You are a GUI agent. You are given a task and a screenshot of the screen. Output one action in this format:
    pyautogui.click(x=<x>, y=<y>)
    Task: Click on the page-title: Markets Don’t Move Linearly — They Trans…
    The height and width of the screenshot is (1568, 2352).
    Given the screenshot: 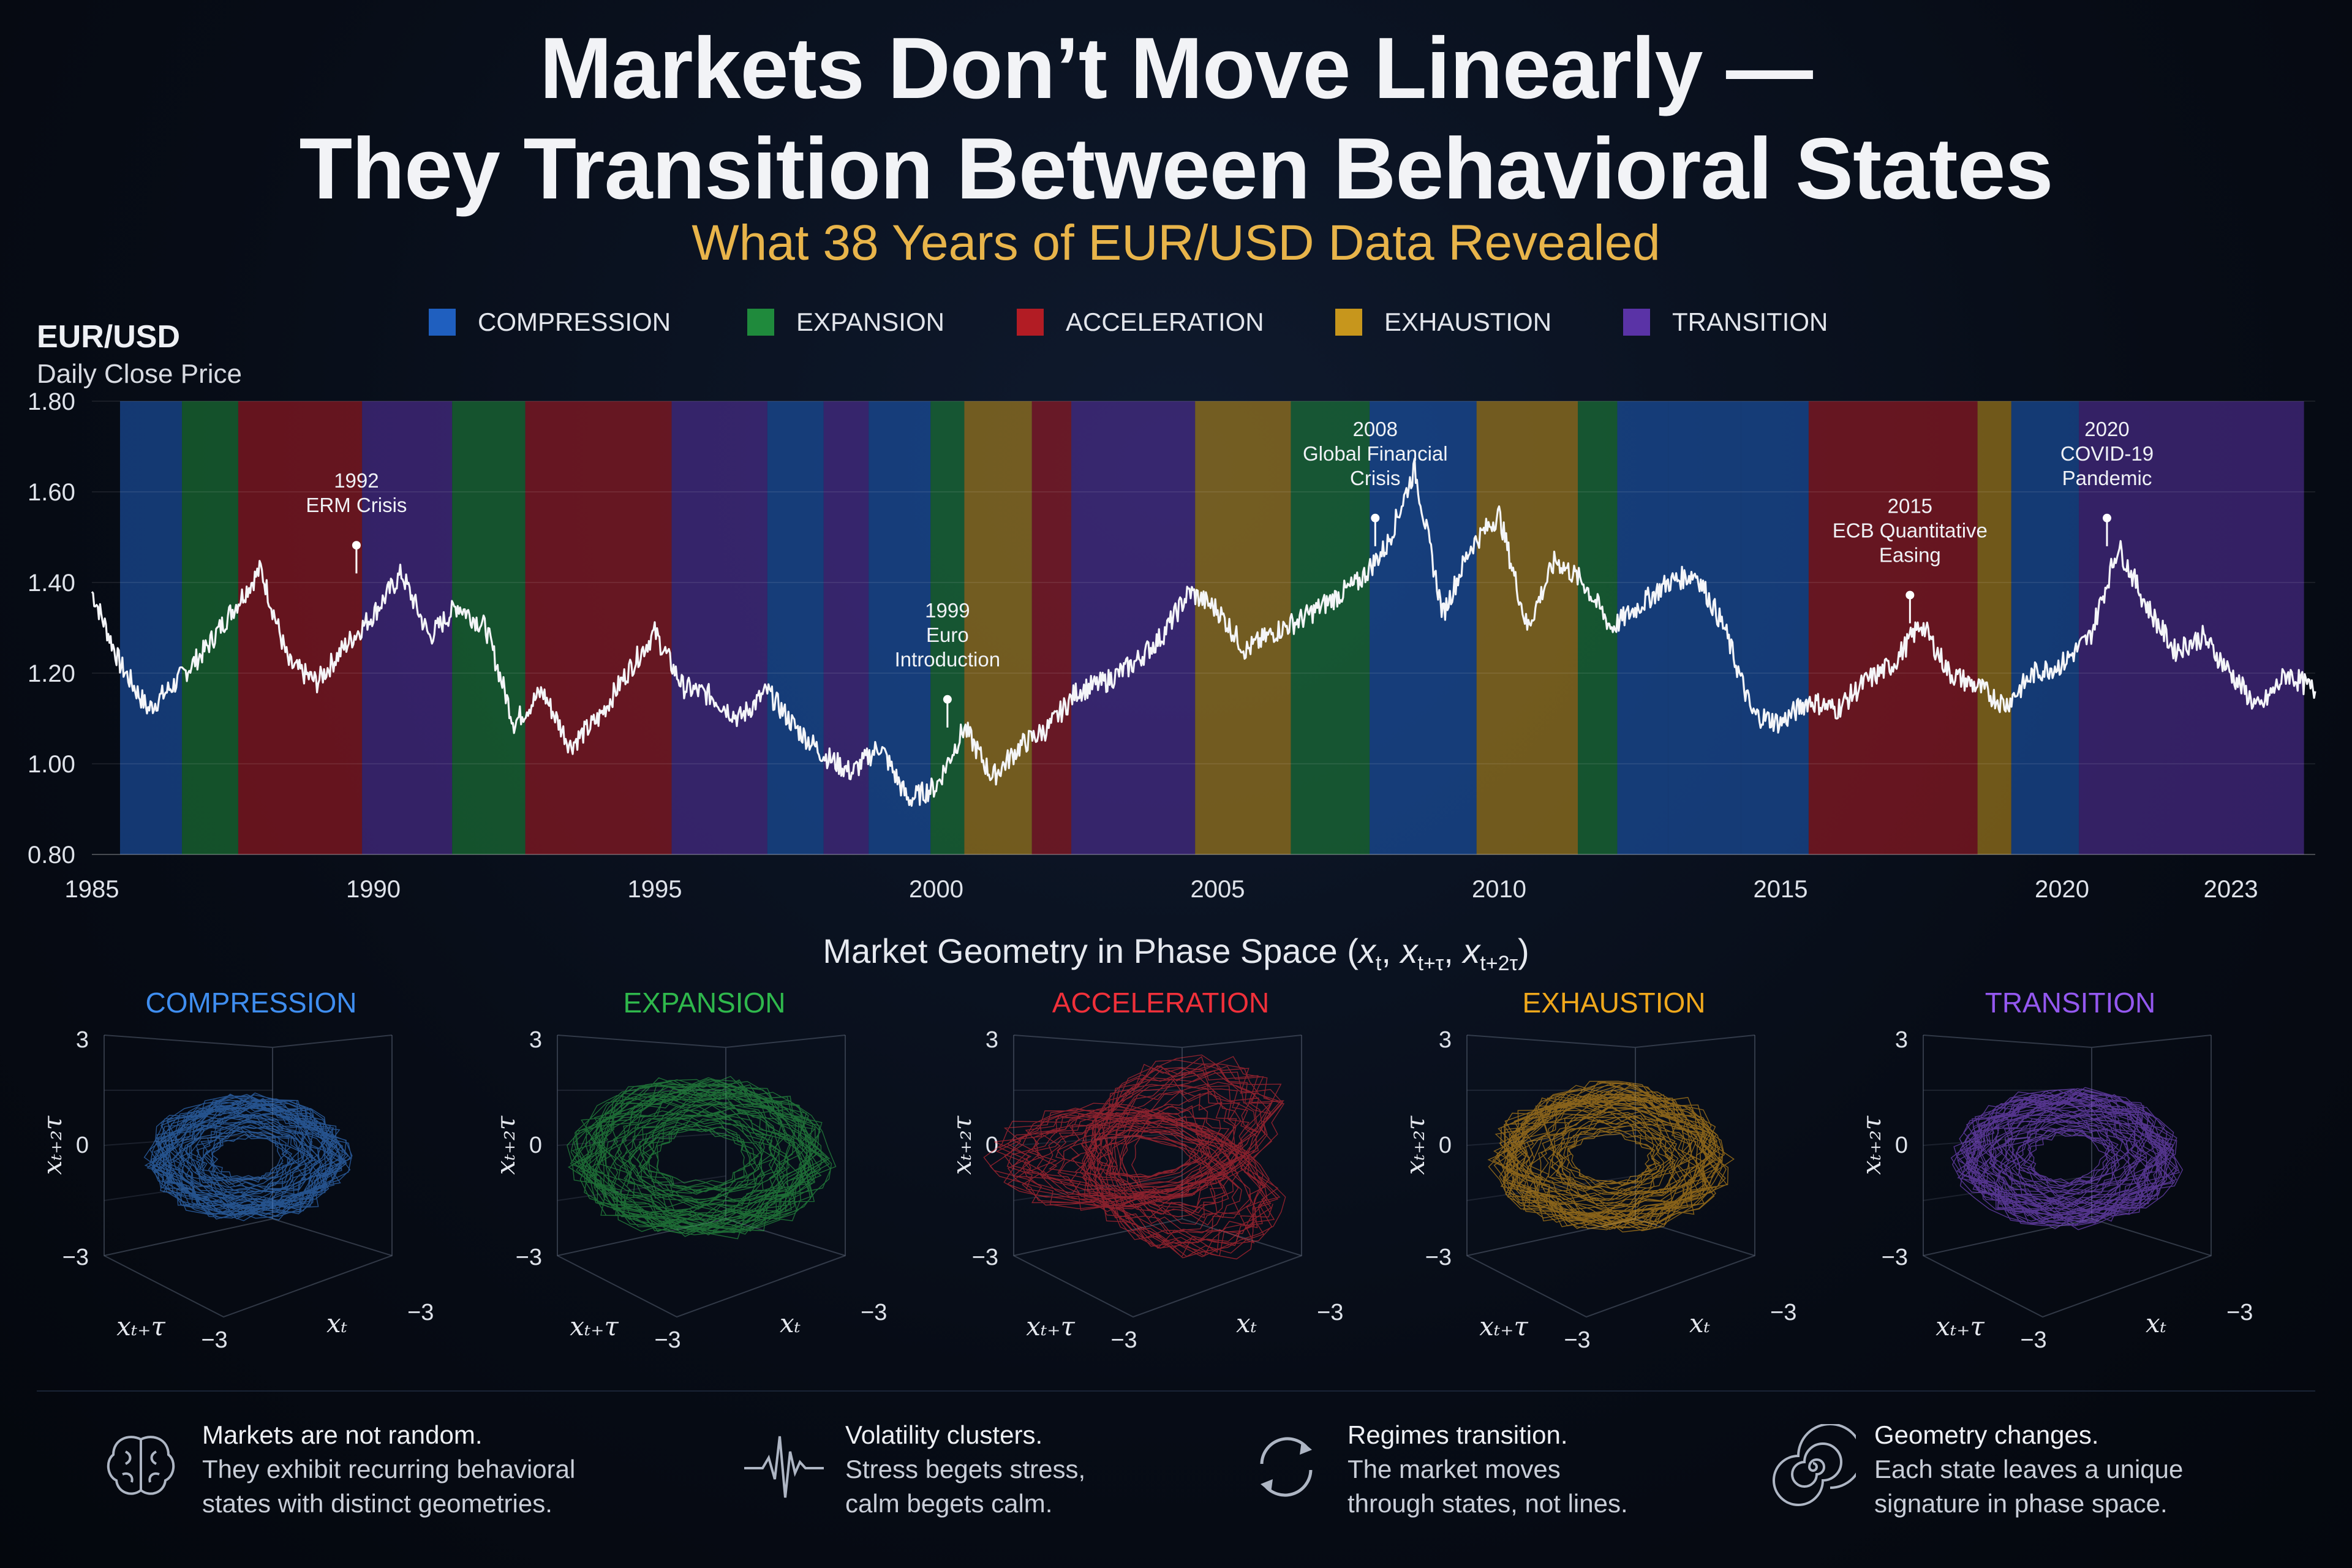 What is the action you would take?
    pyautogui.click(x=1176, y=119)
    